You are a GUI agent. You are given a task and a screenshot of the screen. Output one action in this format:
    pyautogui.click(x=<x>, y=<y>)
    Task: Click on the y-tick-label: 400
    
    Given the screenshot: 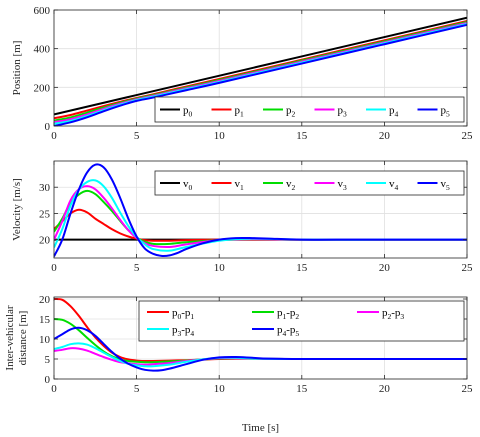 What is the action you would take?
    pyautogui.click(x=42, y=50)
    